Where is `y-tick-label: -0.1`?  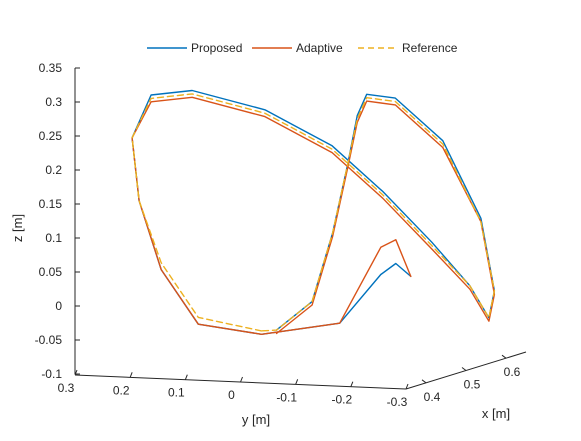
y-tick-label: -0.1 is located at coordinates (286, 397).